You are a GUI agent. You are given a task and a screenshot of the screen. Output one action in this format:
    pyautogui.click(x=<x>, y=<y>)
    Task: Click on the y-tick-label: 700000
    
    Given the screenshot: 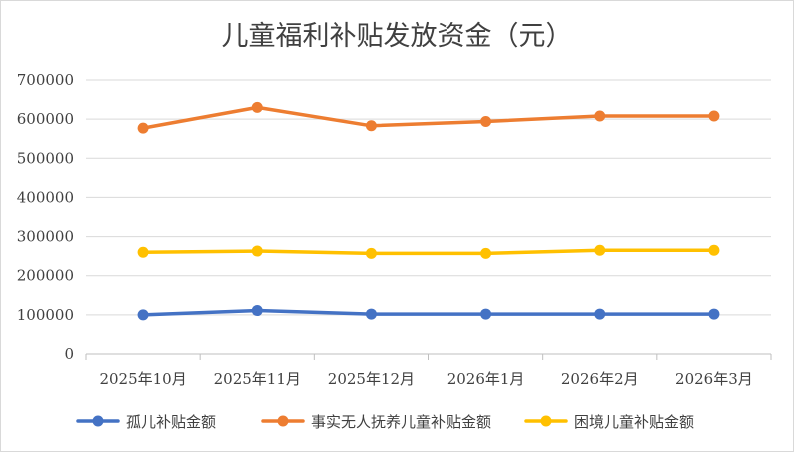 What is the action you would take?
    pyautogui.click(x=45, y=80)
    